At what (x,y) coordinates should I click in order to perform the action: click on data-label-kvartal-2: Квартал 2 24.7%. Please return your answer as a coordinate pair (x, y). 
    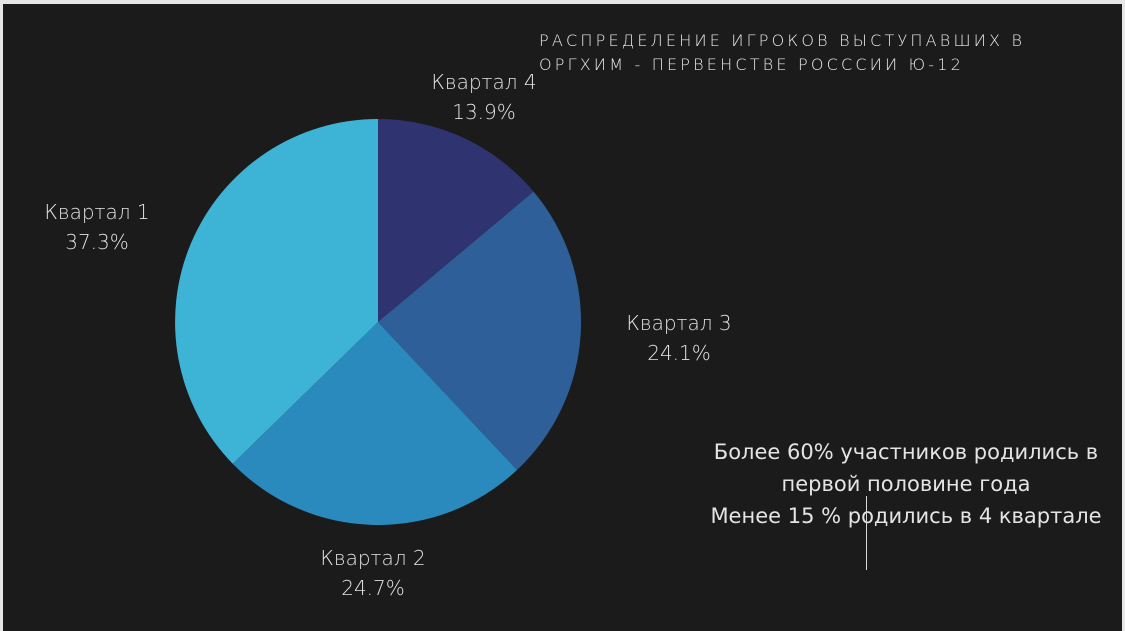
    Looking at the image, I should click on (372, 573).